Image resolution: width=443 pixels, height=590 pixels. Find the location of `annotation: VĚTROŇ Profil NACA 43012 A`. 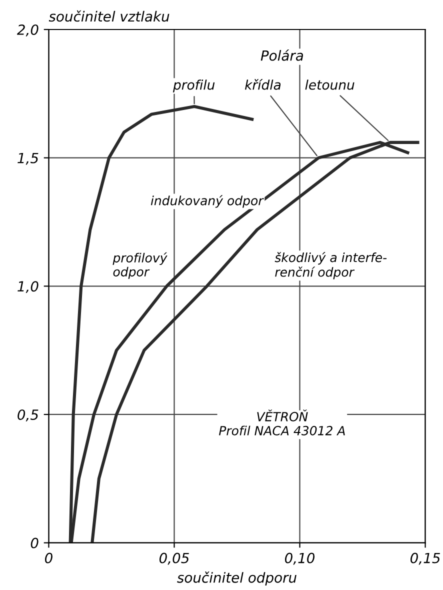

annotation: VĚTROŇ Profil NACA 43012 A is located at coordinates (281, 423).